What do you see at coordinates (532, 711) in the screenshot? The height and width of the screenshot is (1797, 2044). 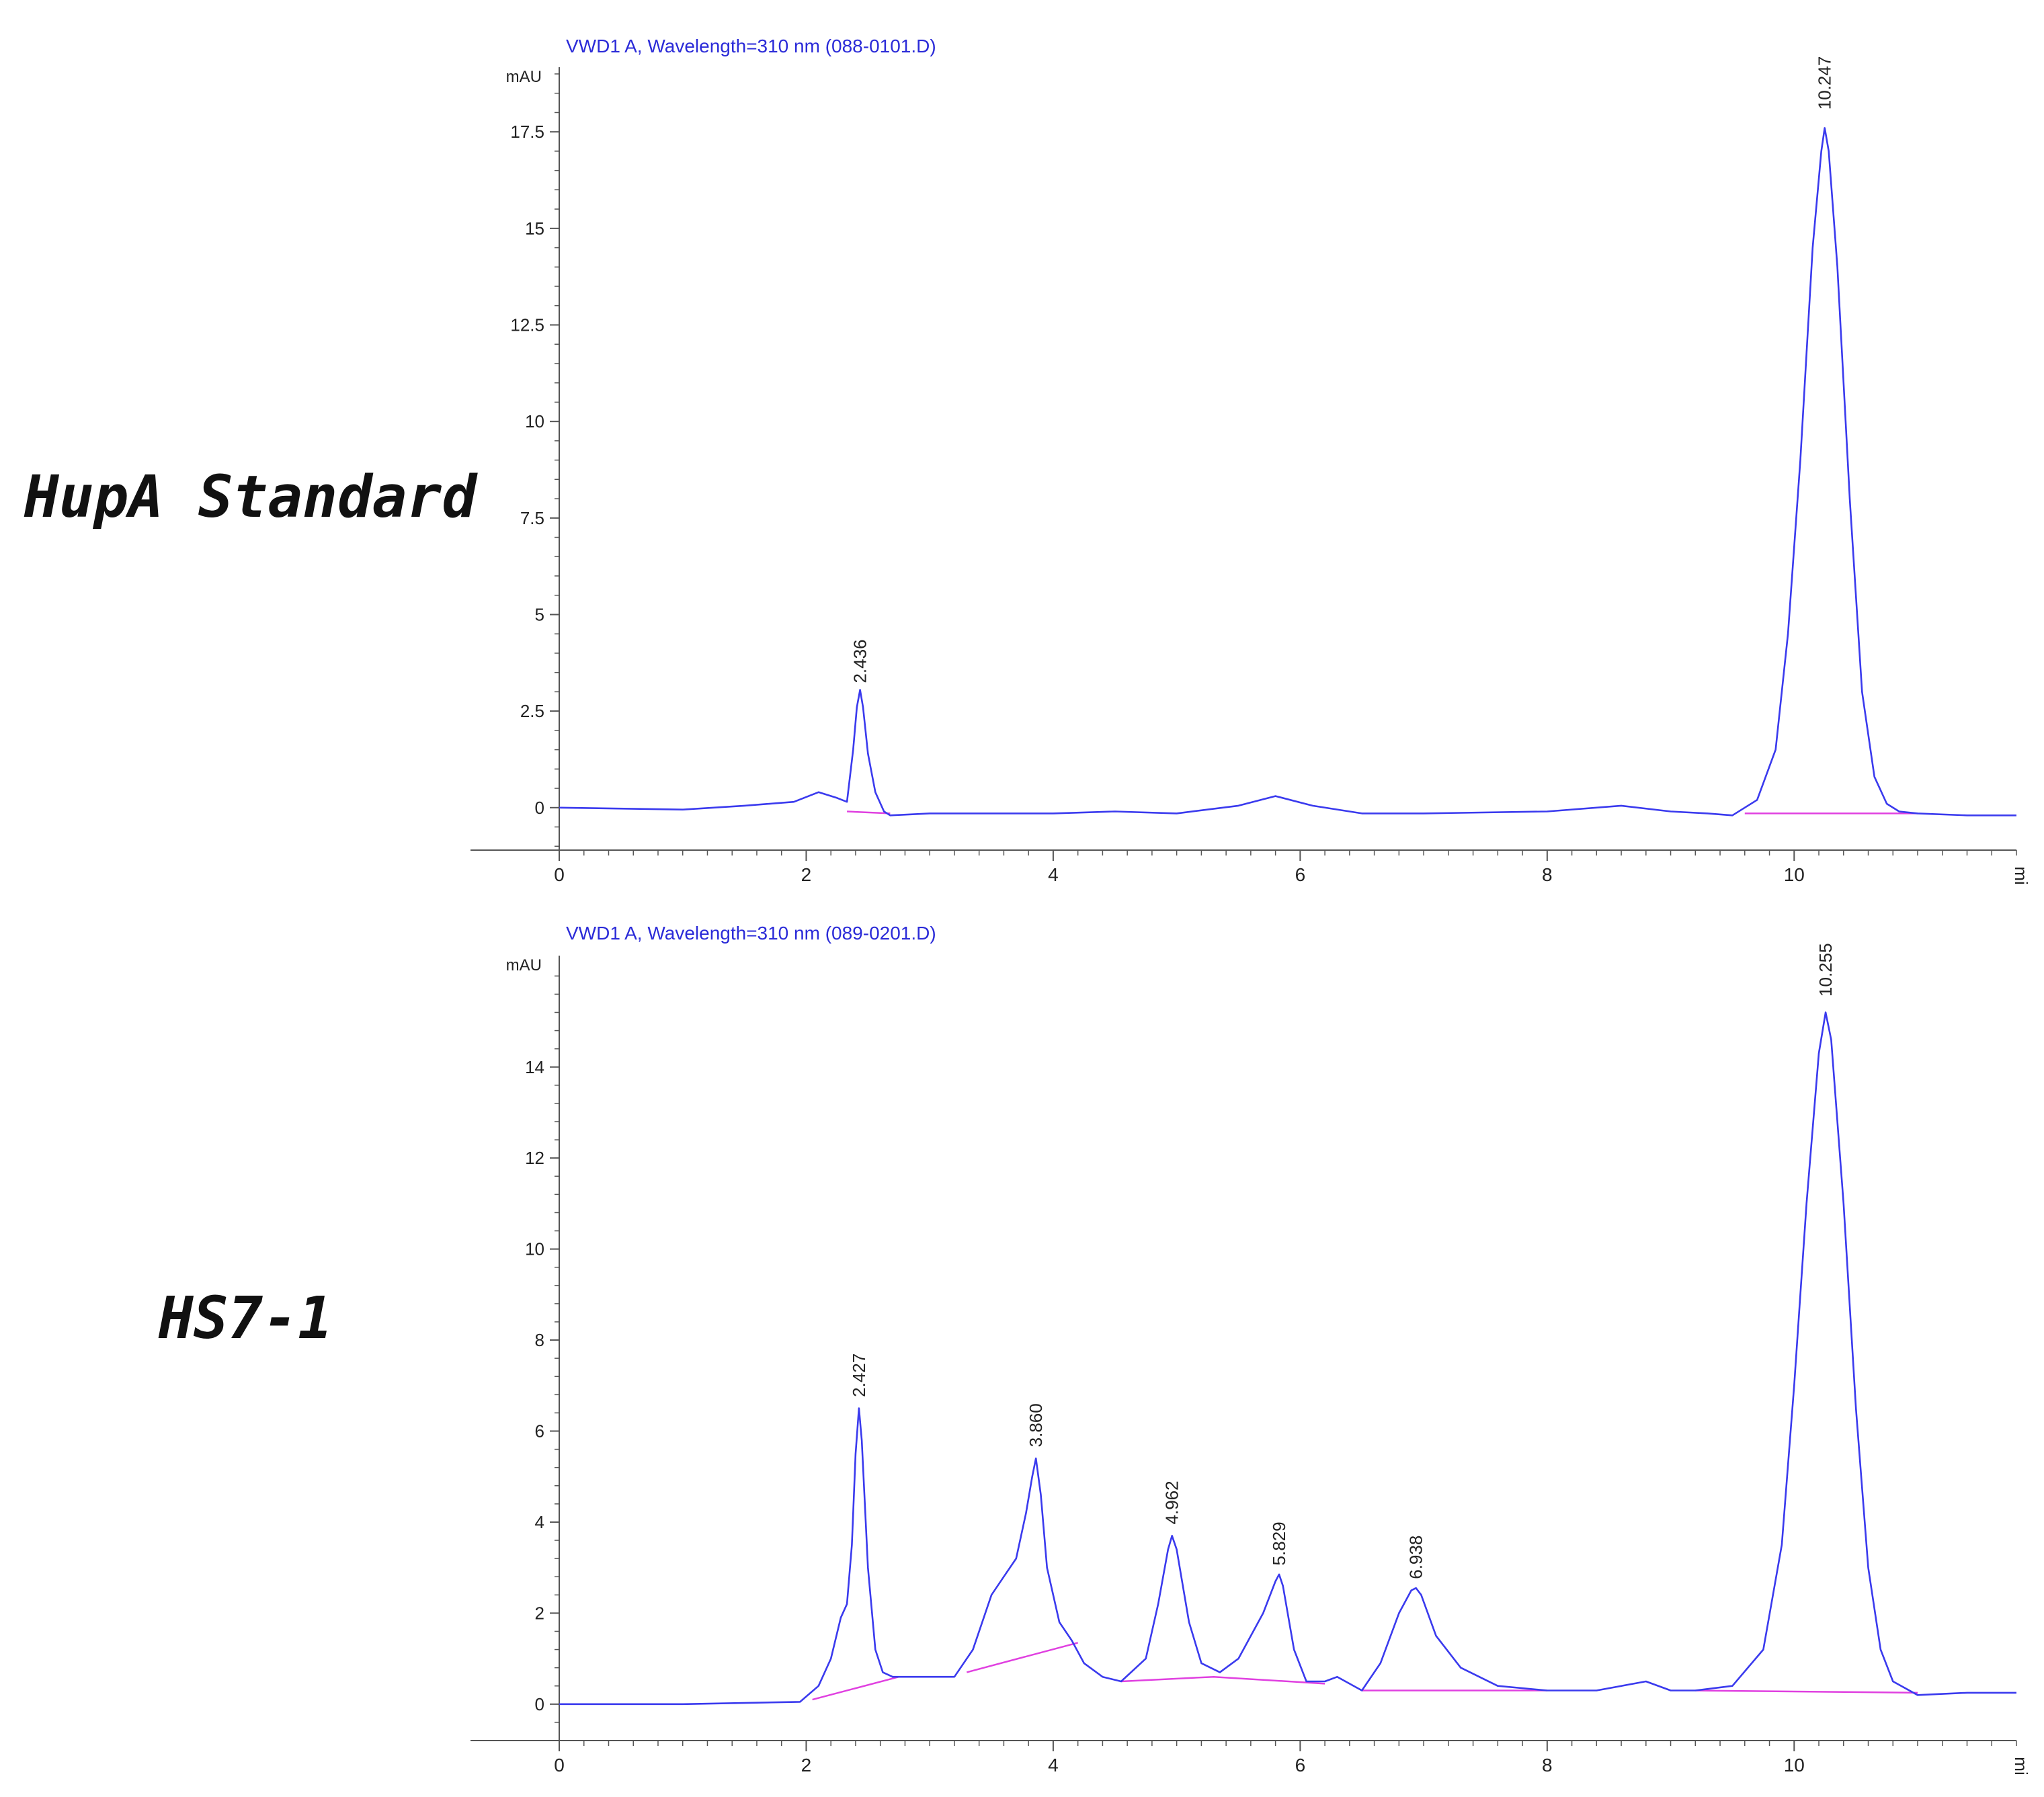 I see `panel-top-y-tick-label: 2.5` at bounding box center [532, 711].